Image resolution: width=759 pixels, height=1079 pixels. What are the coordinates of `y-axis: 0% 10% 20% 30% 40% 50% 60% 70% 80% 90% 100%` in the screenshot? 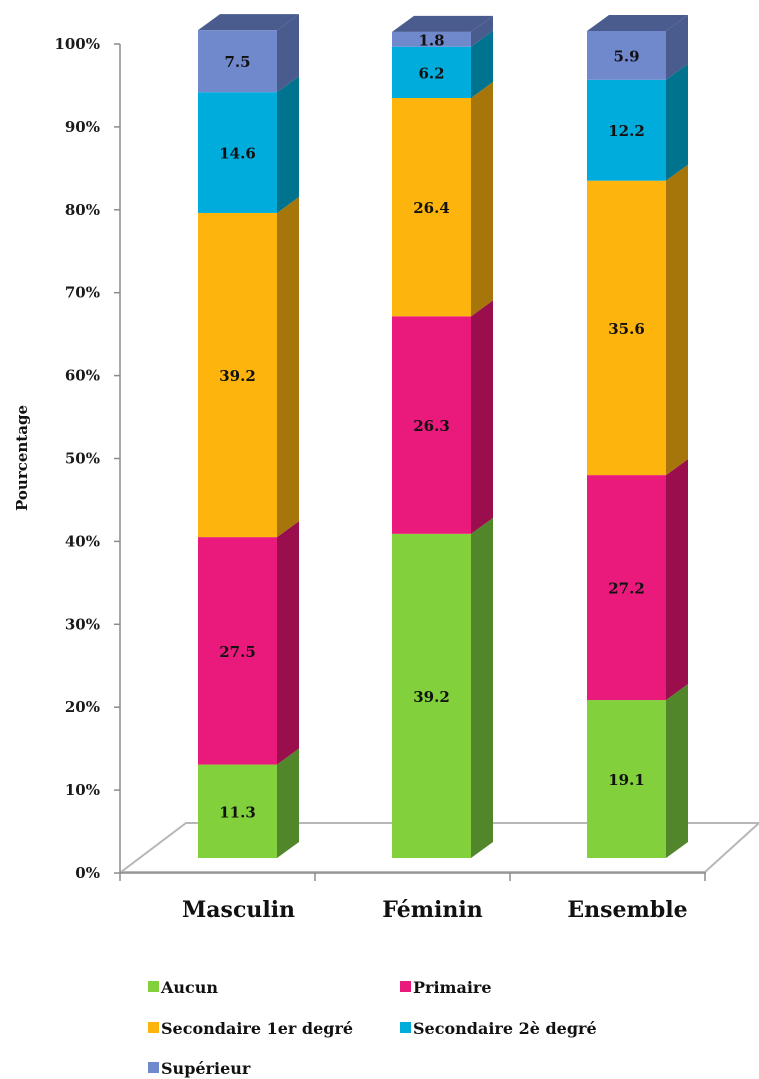 It's located at (87, 458).